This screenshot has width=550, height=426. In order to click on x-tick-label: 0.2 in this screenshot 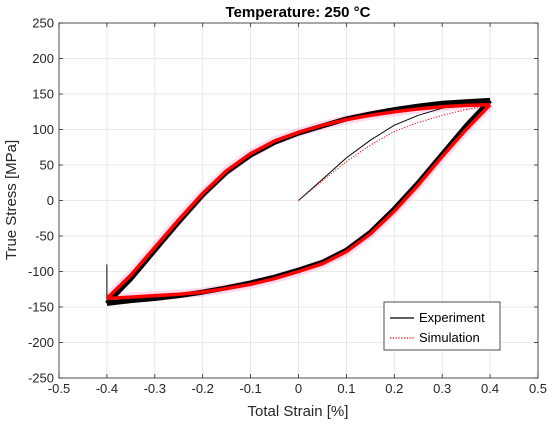, I will do `click(394, 388)`.